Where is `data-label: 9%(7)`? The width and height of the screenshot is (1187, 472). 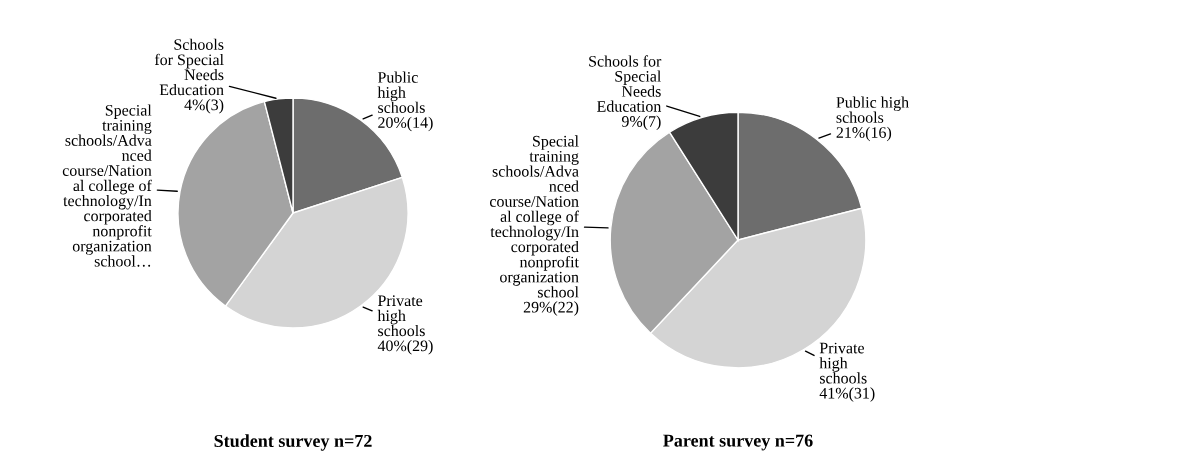
data-label: 9%(7) is located at coordinates (641, 123).